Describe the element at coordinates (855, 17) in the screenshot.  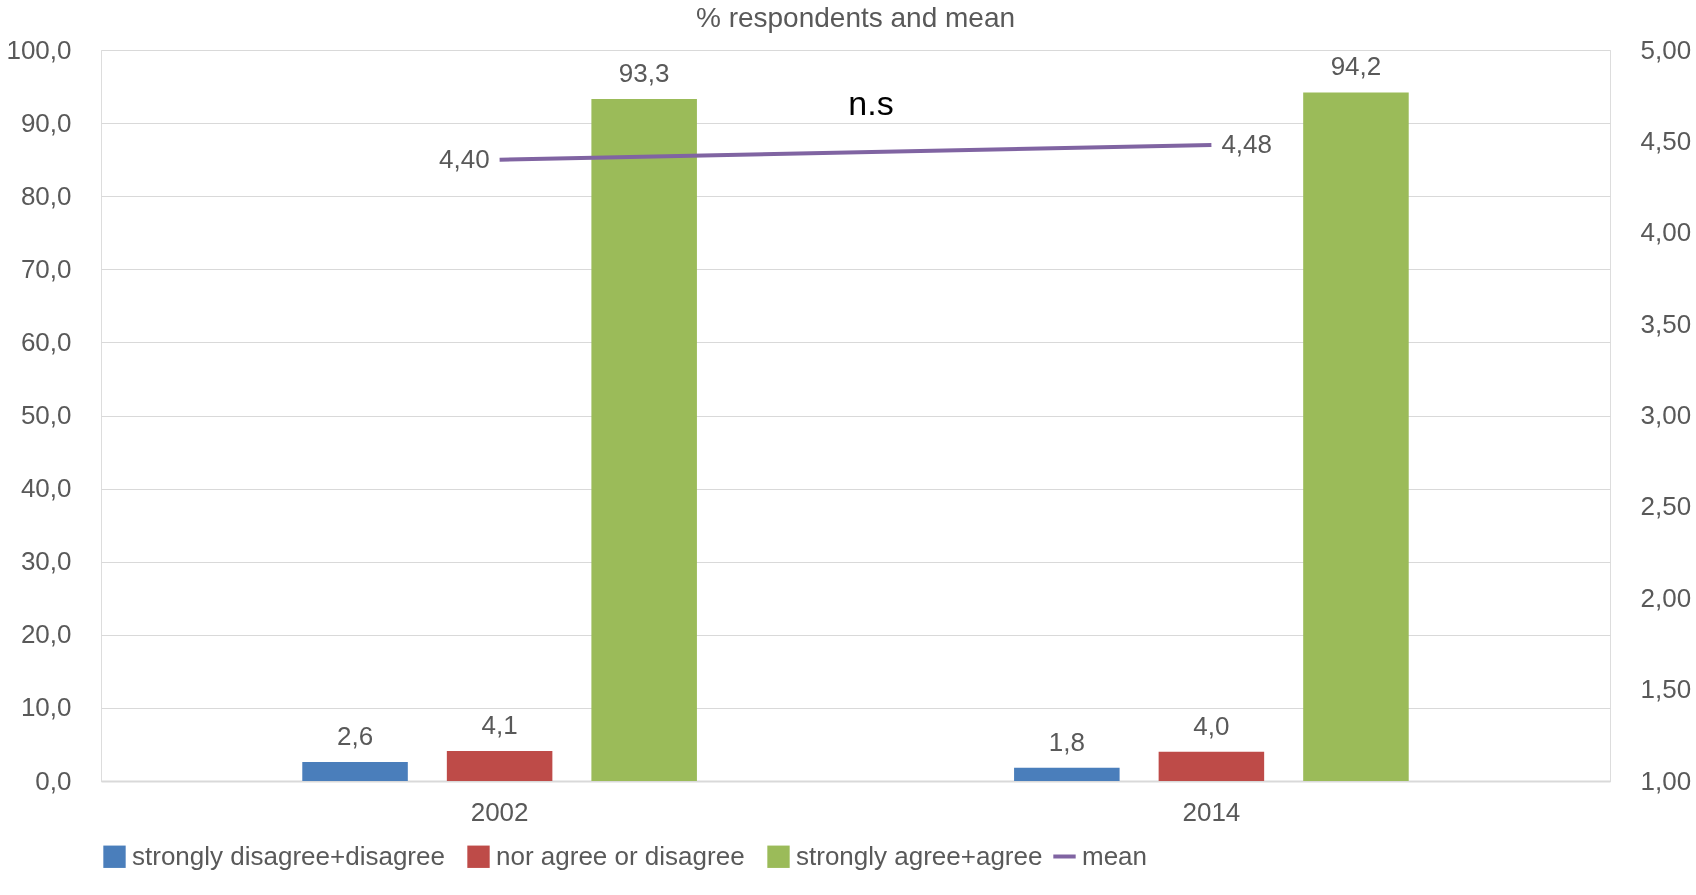
I see `chart-title: % respondents and mean` at that location.